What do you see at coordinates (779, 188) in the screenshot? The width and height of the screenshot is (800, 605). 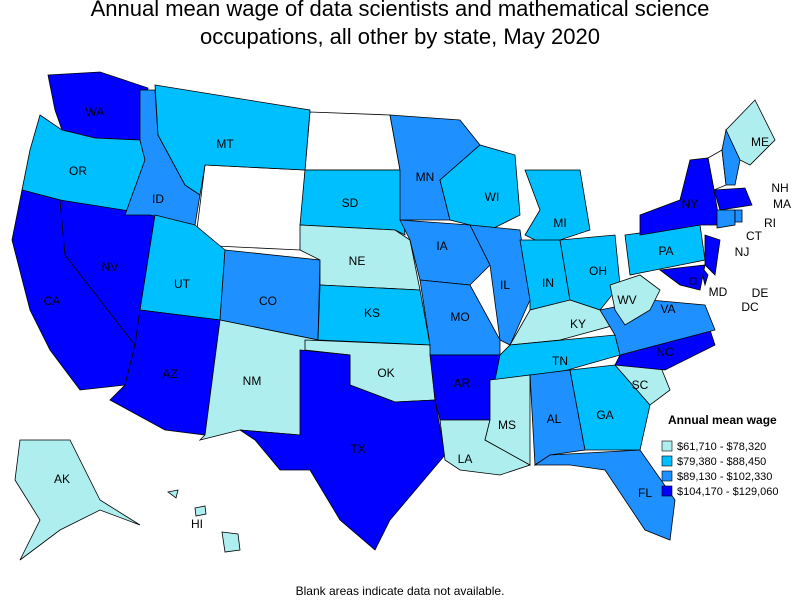 I see `state-label: NH` at bounding box center [779, 188].